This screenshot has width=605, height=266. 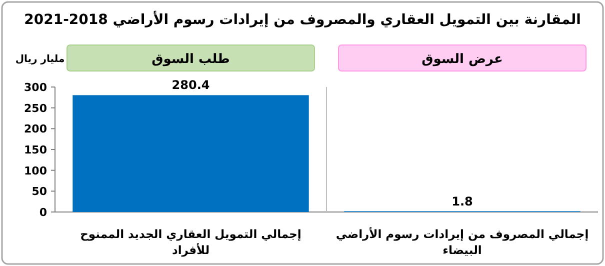 What do you see at coordinates (43, 212) in the screenshot?
I see `y-tick-label: 0` at bounding box center [43, 212].